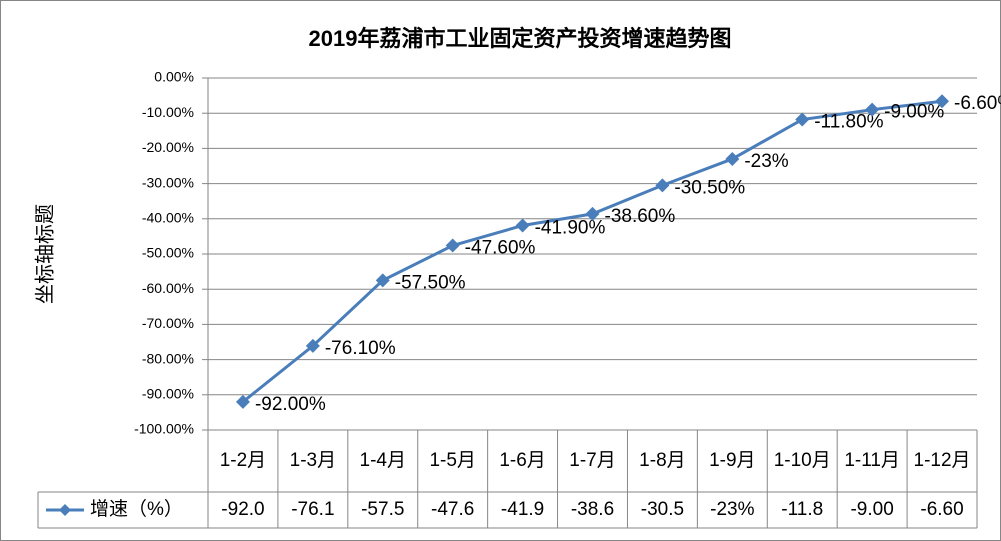  What do you see at coordinates (168, 253) in the screenshot?
I see `y-tick-label: -50.00%` at bounding box center [168, 253].